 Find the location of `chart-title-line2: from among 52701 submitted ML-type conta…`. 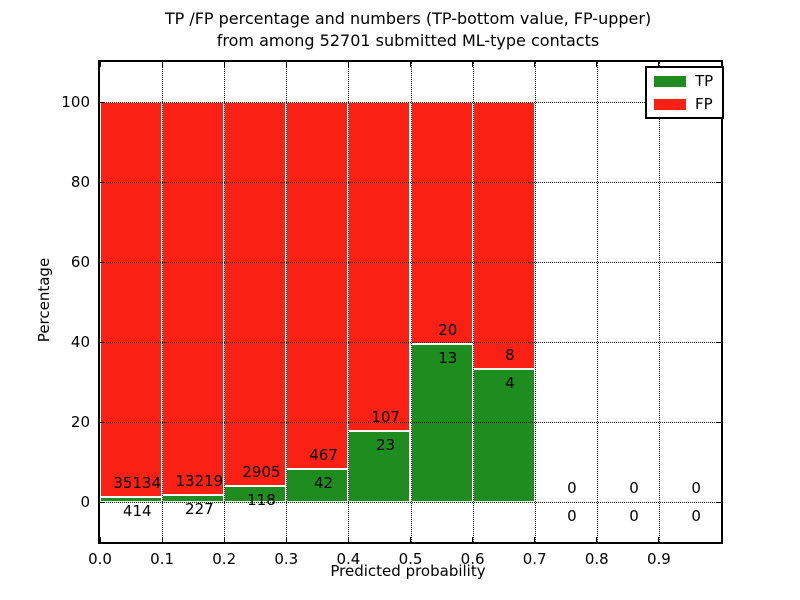

chart-title-line2: from among 52701 submitted ML-type conta… is located at coordinates (408, 40).